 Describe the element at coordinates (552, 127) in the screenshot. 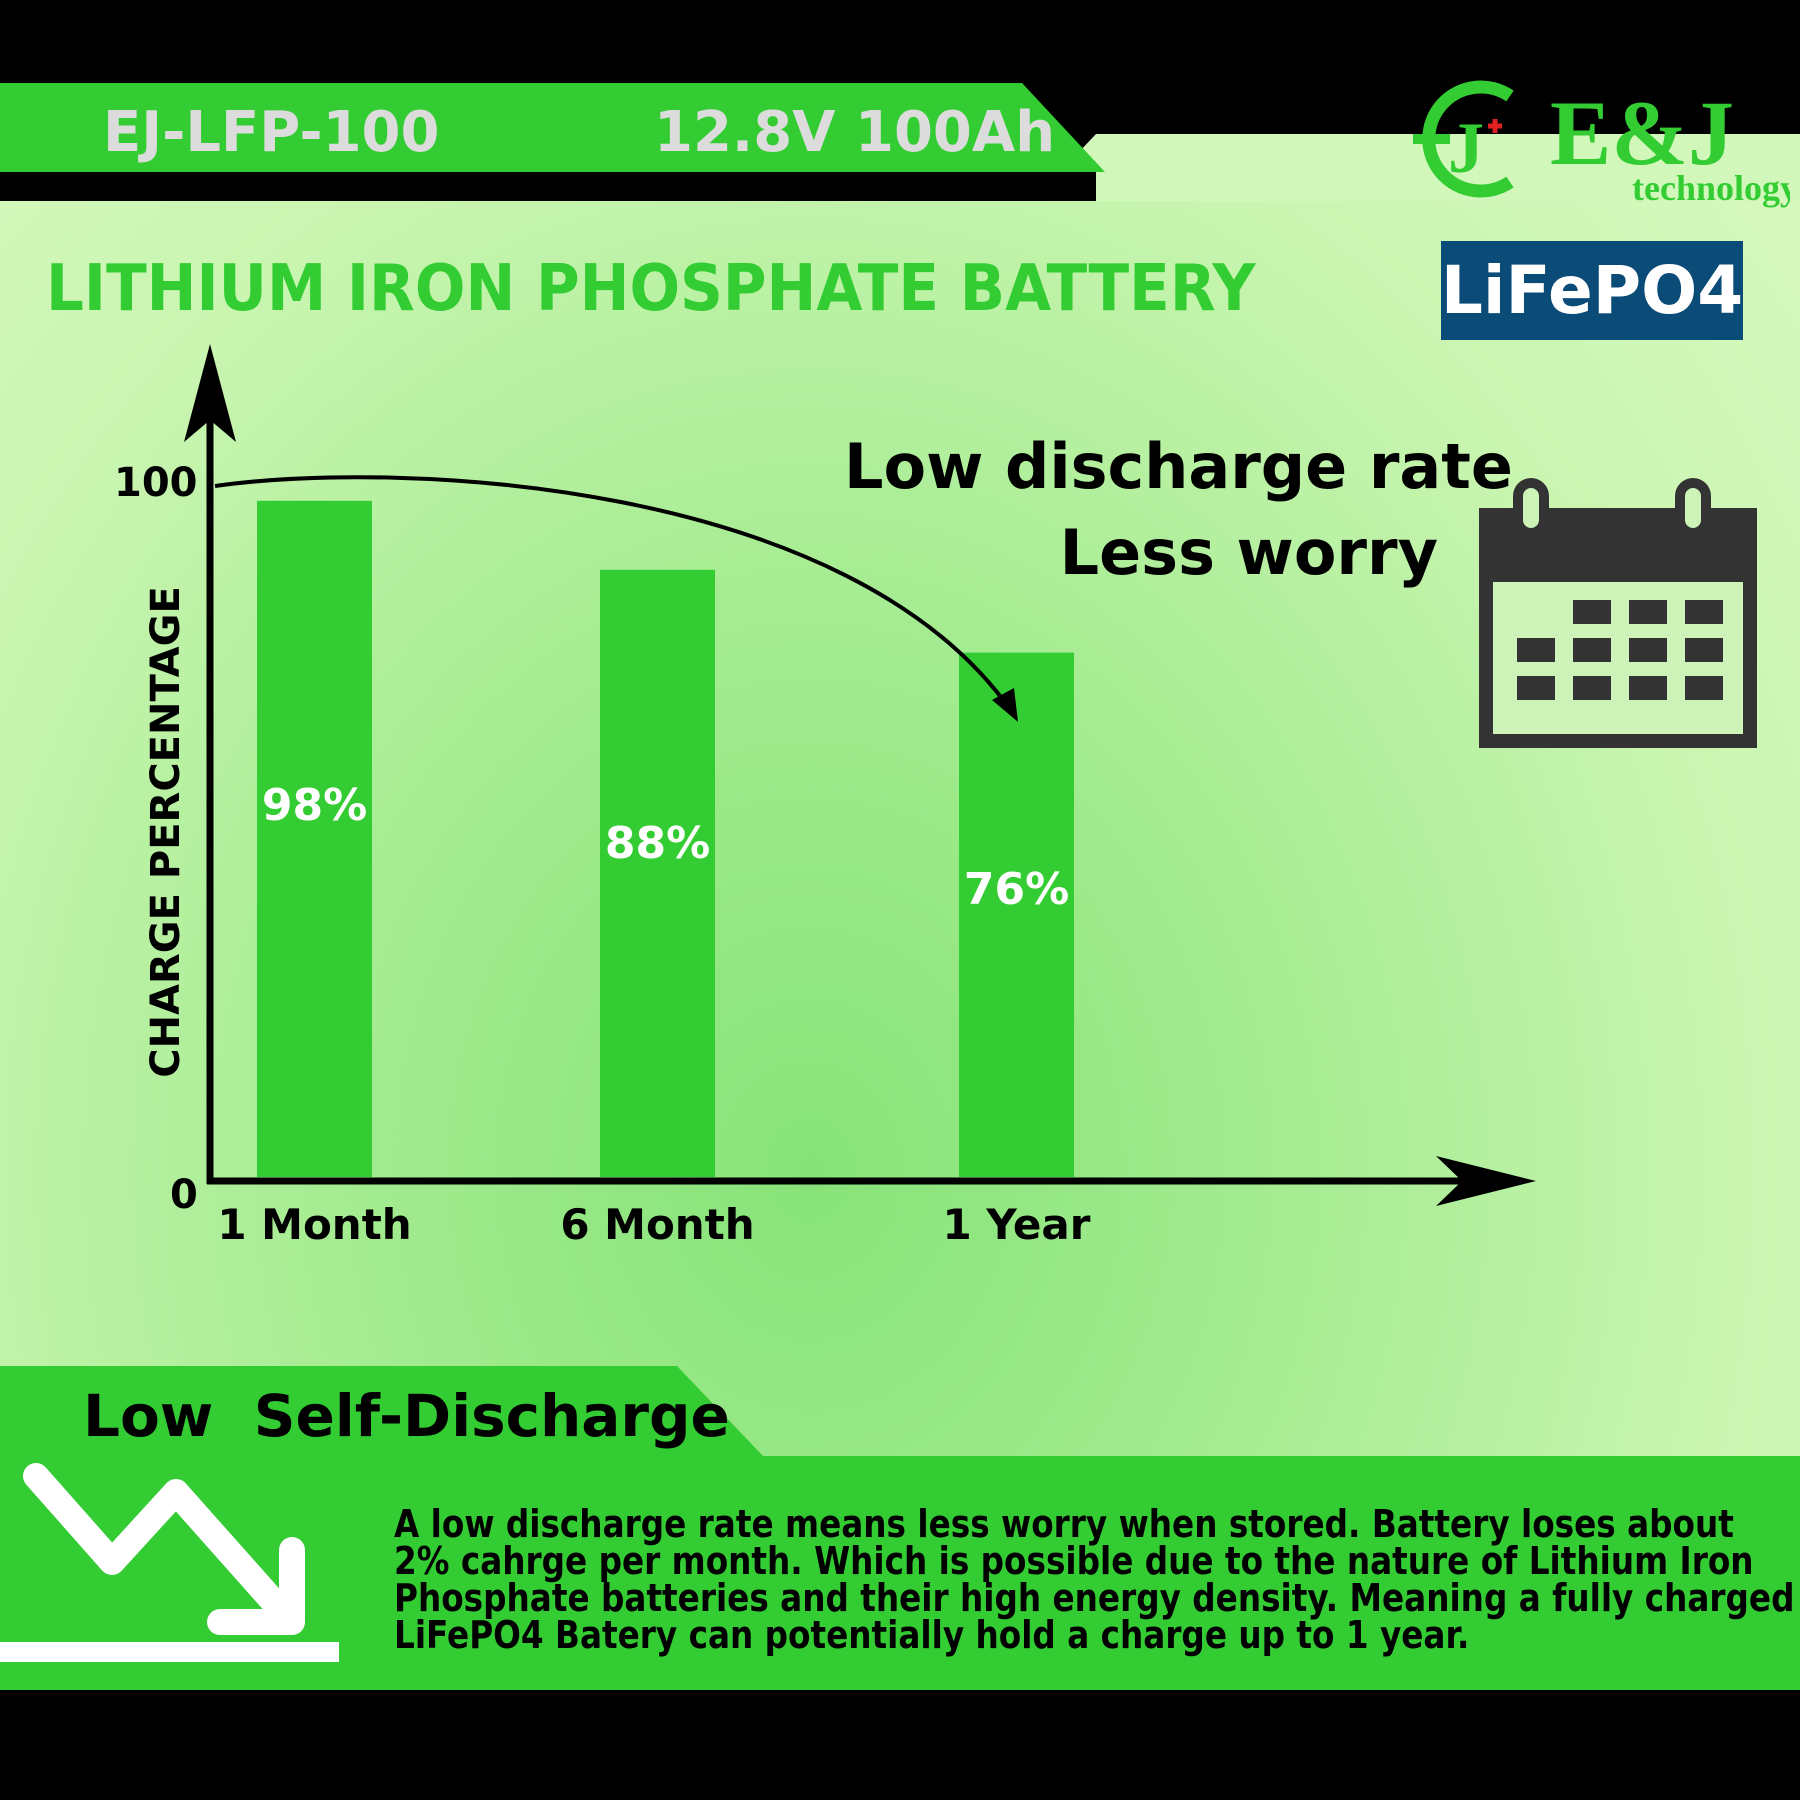

I see `header-banner` at that location.